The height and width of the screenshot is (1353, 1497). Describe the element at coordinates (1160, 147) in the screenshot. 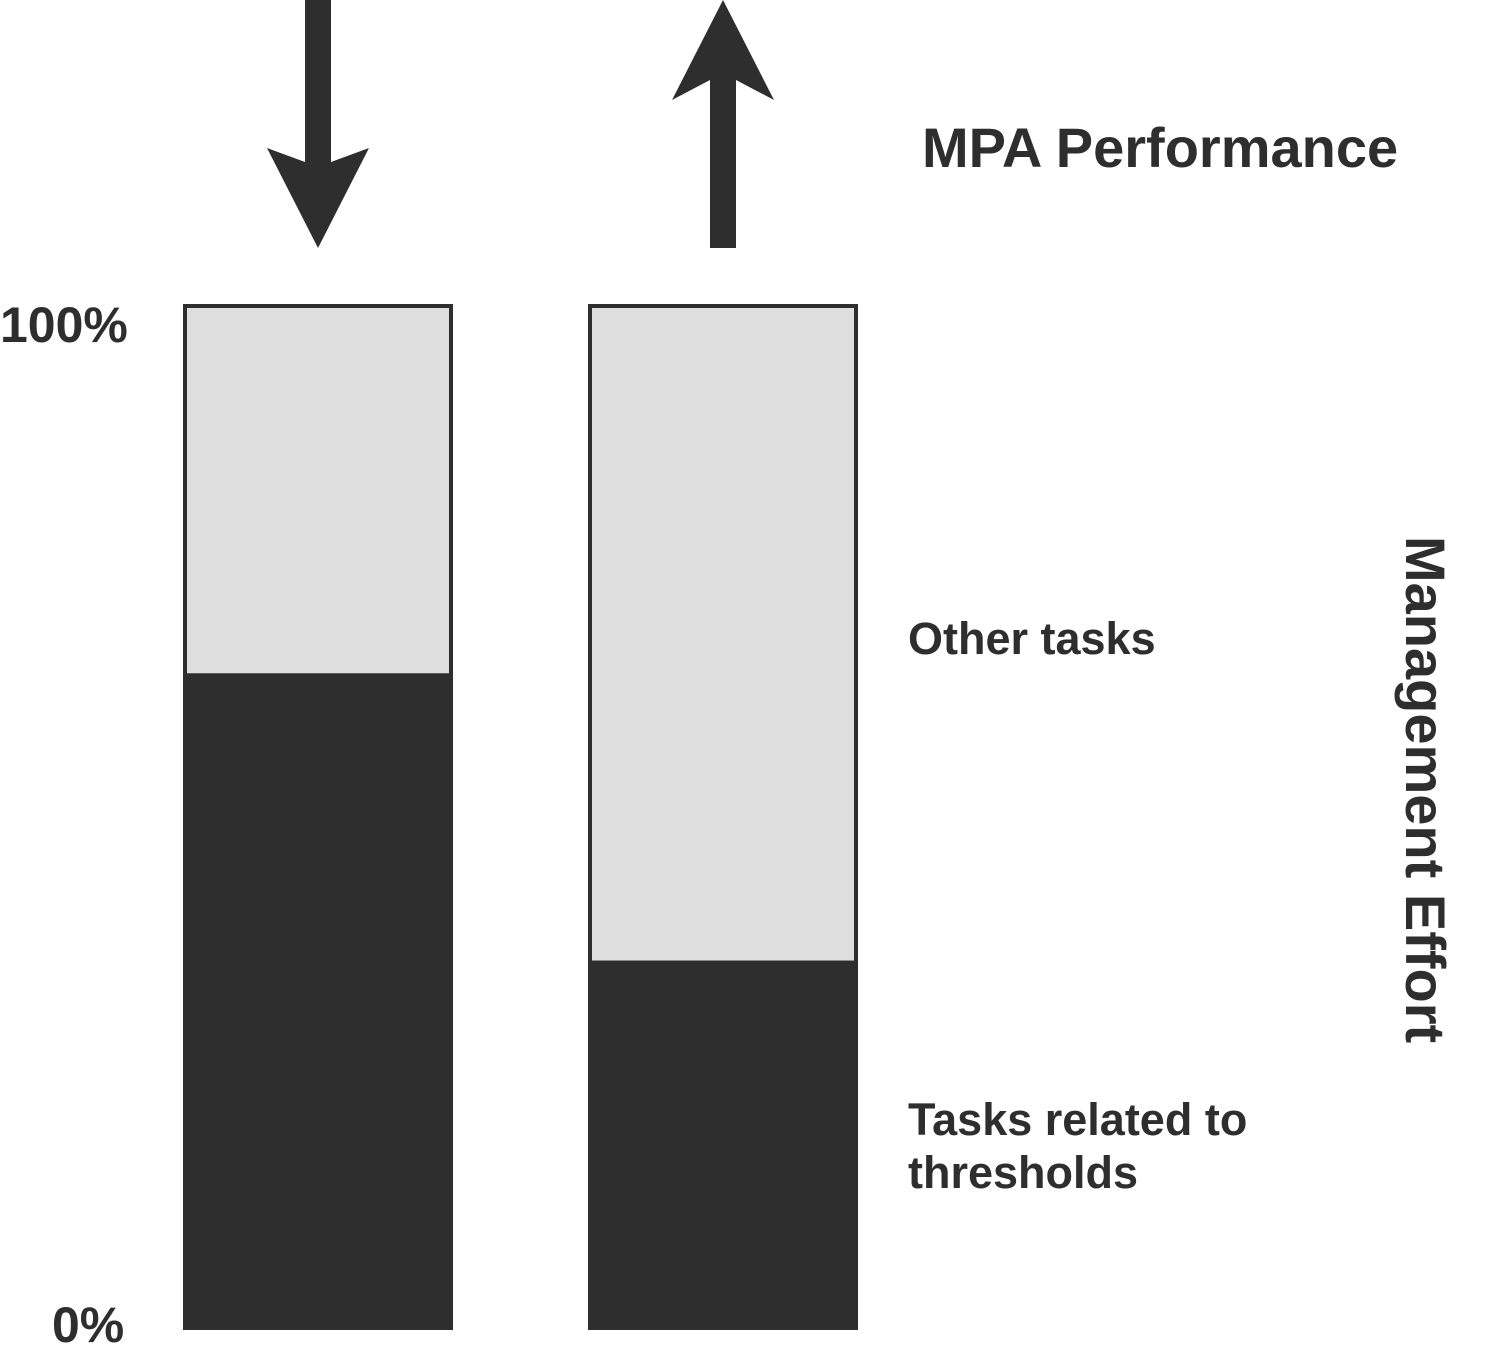

I see `x-axis-label: MPA Performance` at that location.